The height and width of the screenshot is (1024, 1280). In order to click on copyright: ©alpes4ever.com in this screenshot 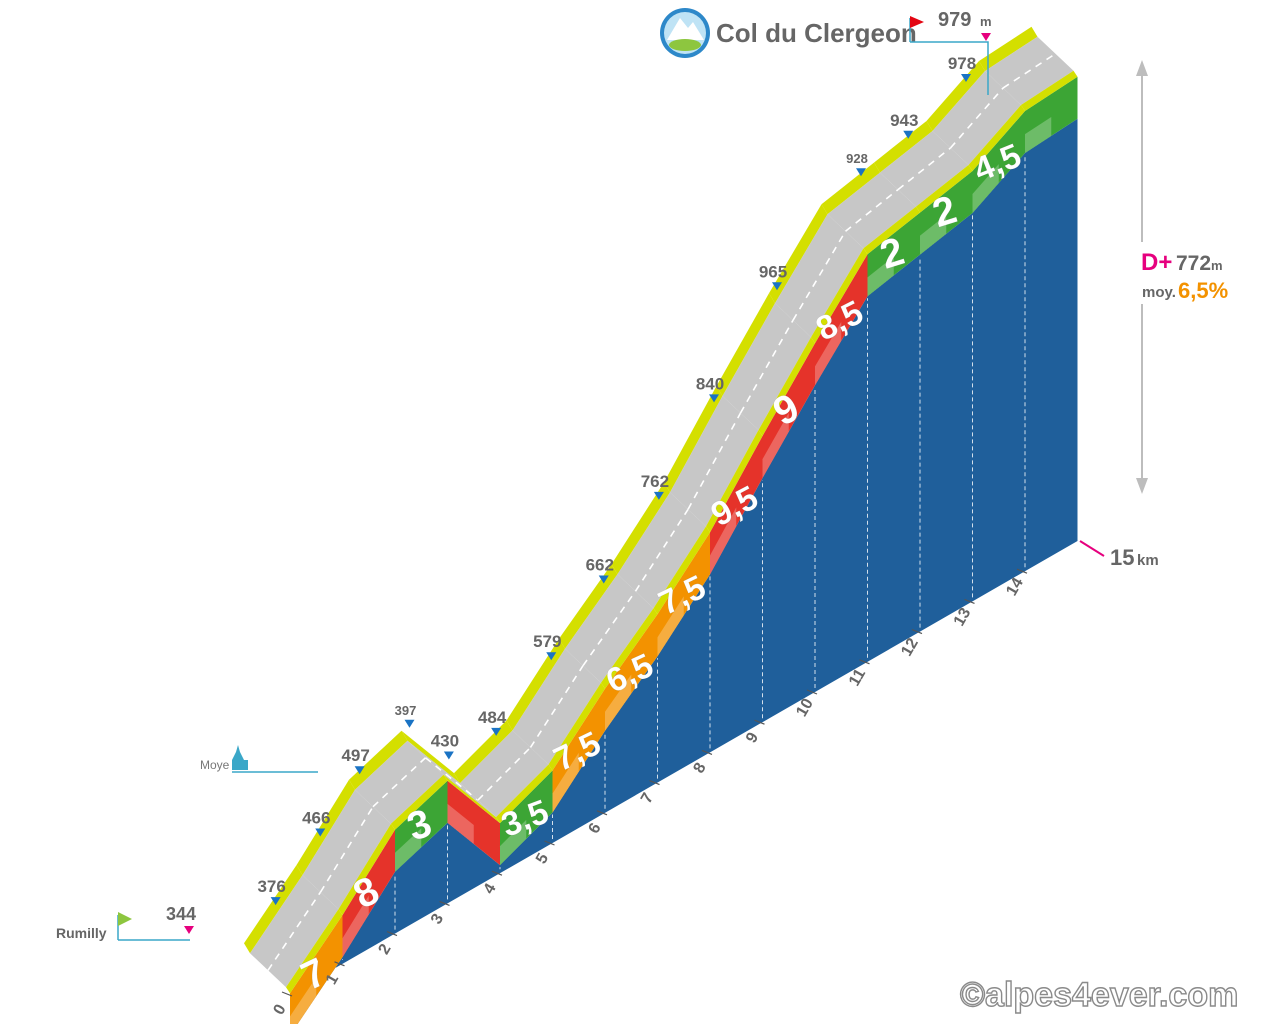, I will do `click(1099, 995)`.